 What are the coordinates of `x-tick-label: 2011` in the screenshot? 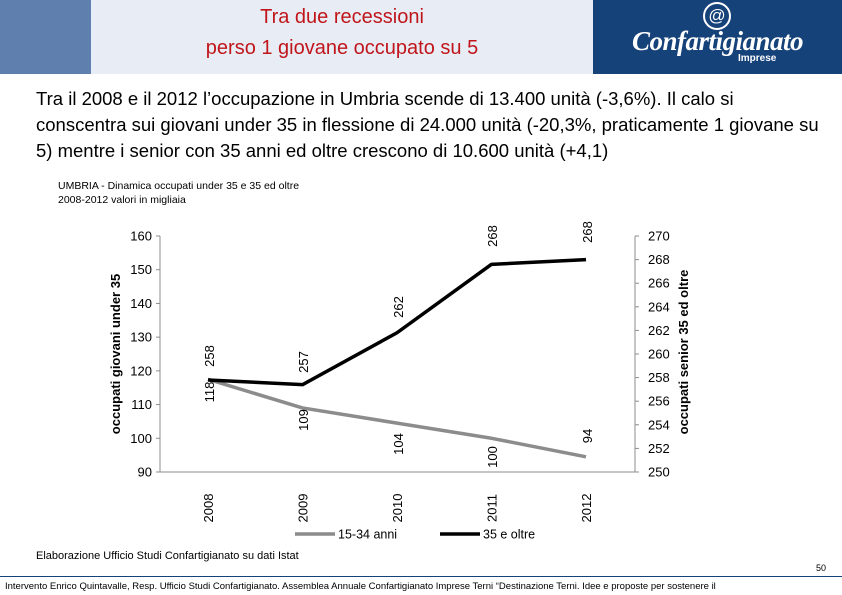 It's located at (492, 508).